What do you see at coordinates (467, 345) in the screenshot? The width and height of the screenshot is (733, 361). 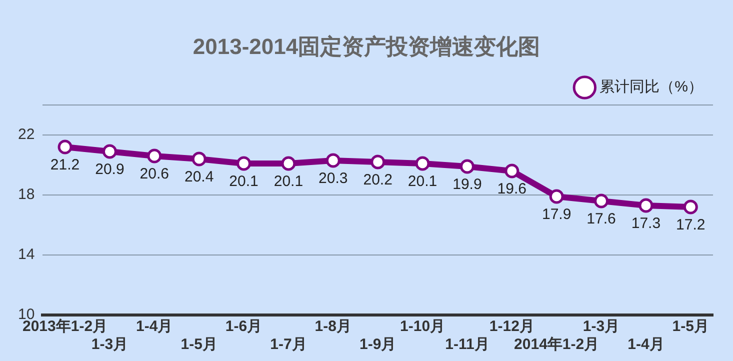 I see `x-tick-label: 1-11月` at bounding box center [467, 345].